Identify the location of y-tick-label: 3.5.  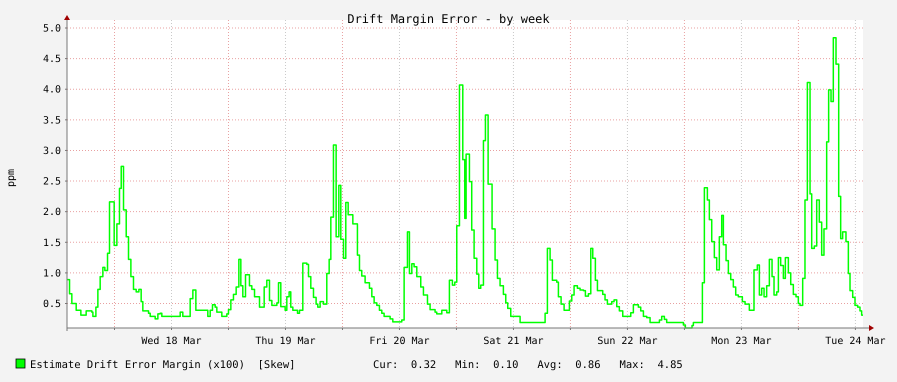
(51, 120).